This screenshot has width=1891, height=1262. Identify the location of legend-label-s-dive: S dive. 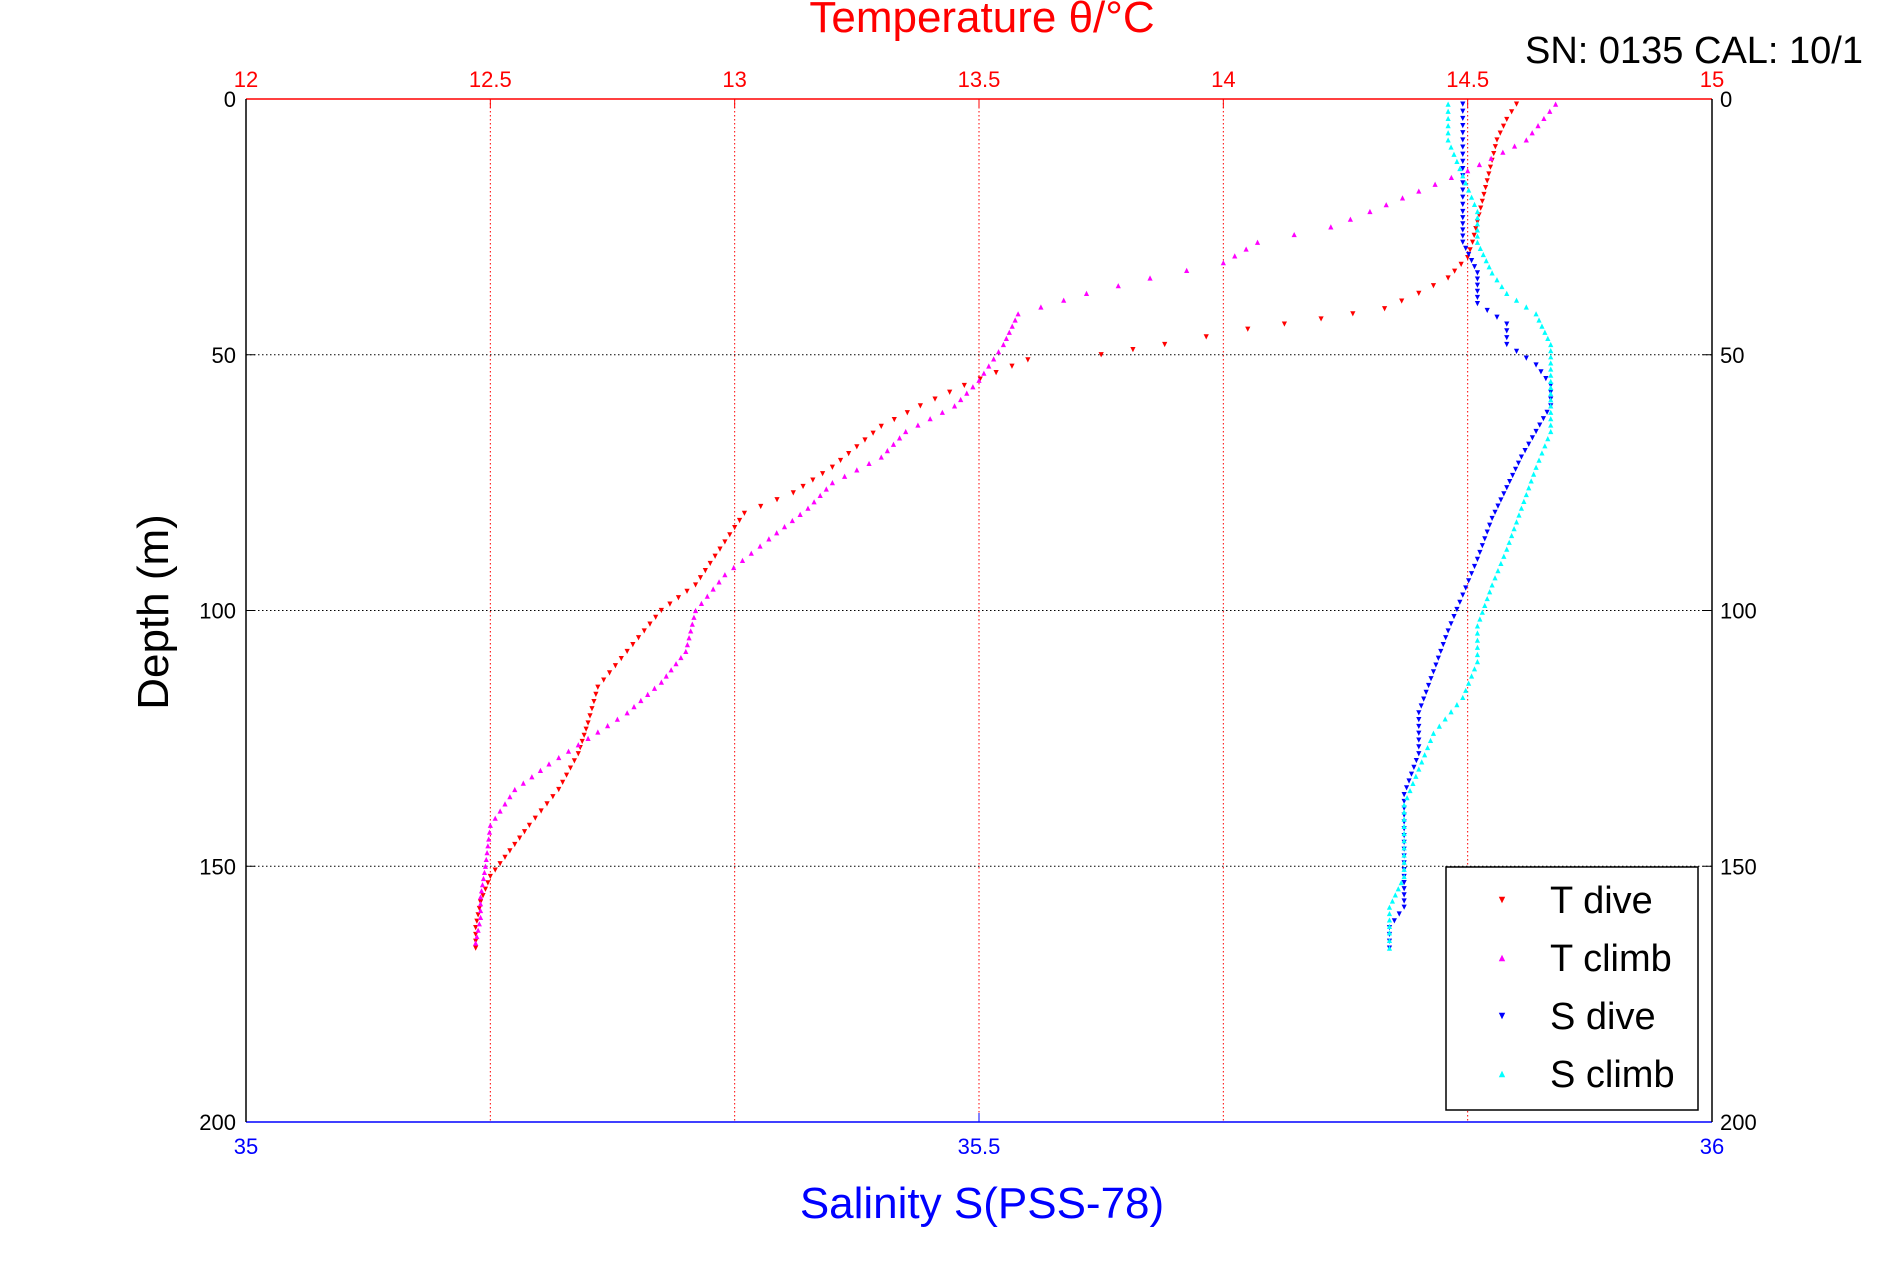
(1603, 1017).